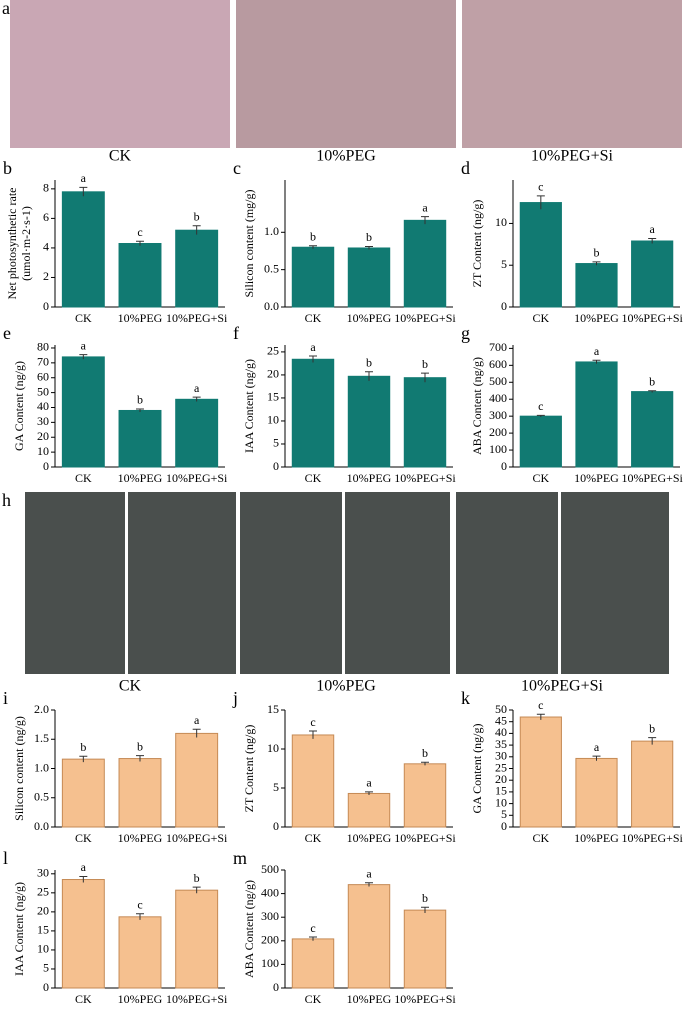 The height and width of the screenshot is (1016, 685). What do you see at coordinates (562, 686) in the screenshot?
I see `photo-caption: 10%PEG+Si` at bounding box center [562, 686].